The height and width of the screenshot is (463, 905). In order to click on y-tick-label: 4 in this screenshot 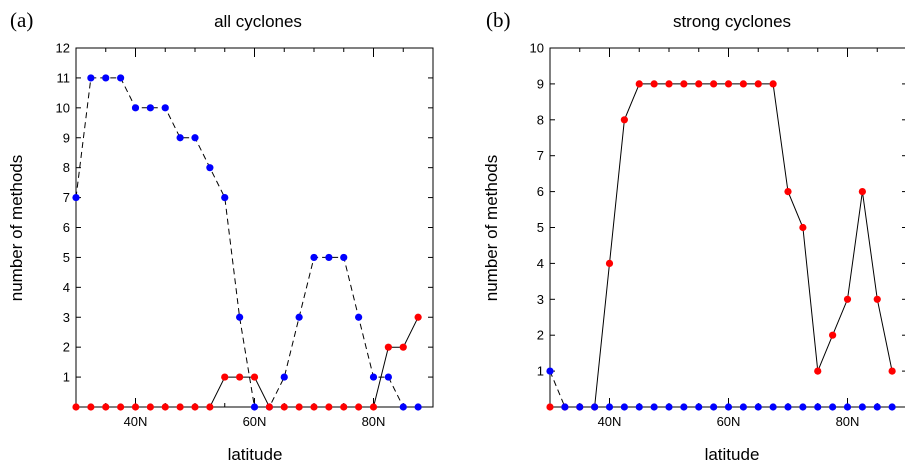, I will do `click(540, 263)`.